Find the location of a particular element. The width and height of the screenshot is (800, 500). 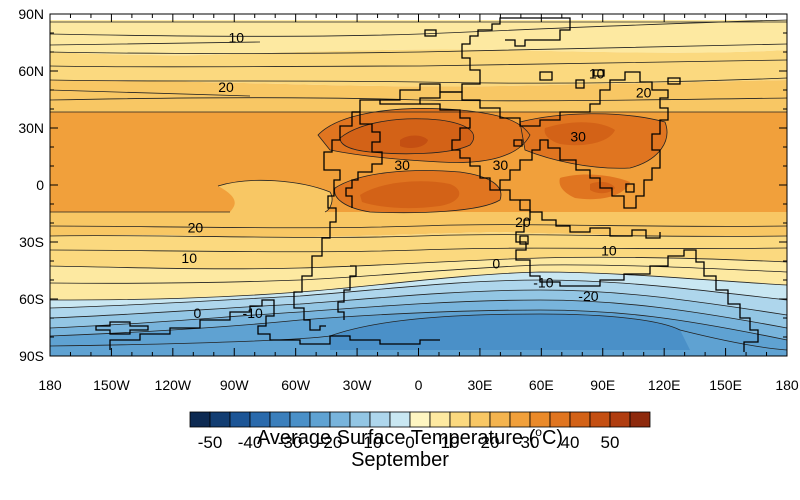

band-north-cool is located at coordinates (418, 38).